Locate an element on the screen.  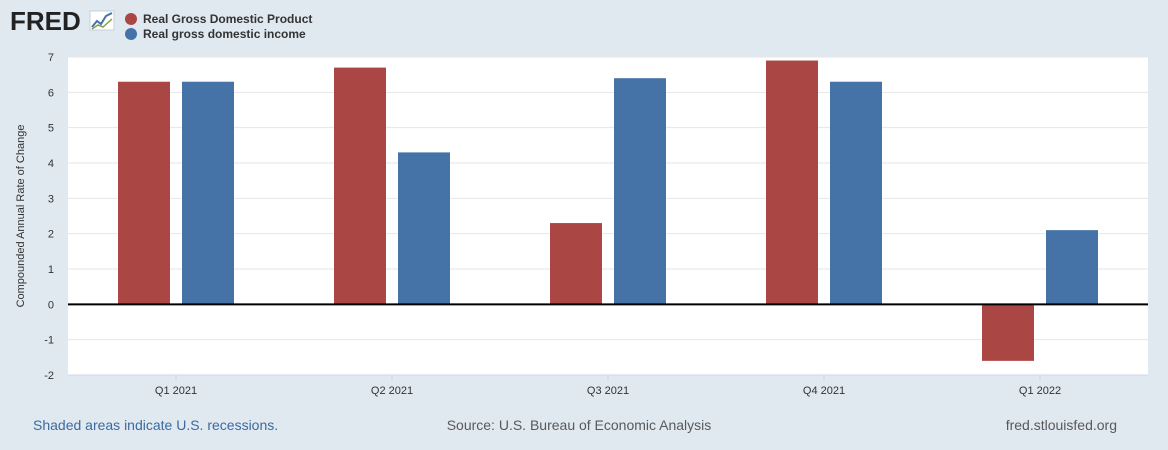
y-tick-label: 2 is located at coordinates (51, 235).